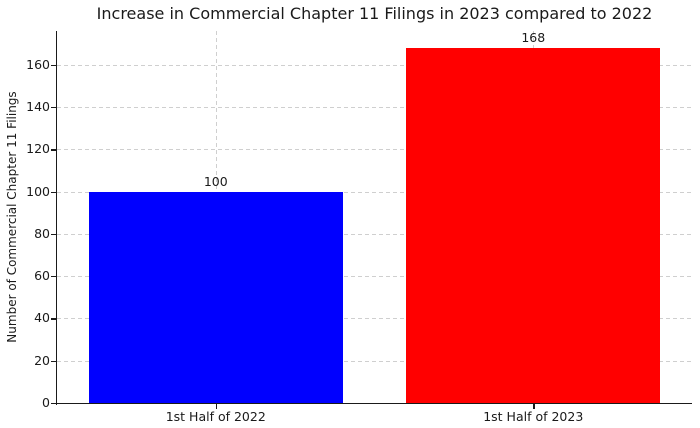 Image resolution: width=700 pixels, height=428 pixels. What do you see at coordinates (38, 64) in the screenshot?
I see `y-tick-label: 160` at bounding box center [38, 64].